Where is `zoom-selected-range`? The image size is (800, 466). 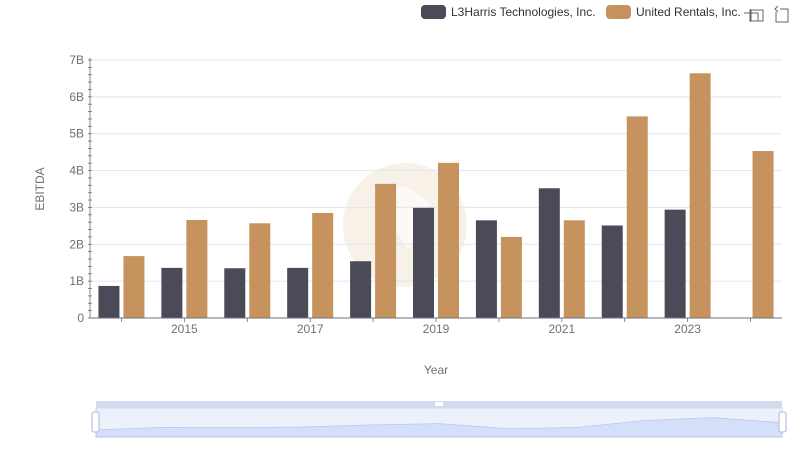
zoom-selected-range is located at coordinates (439, 422).